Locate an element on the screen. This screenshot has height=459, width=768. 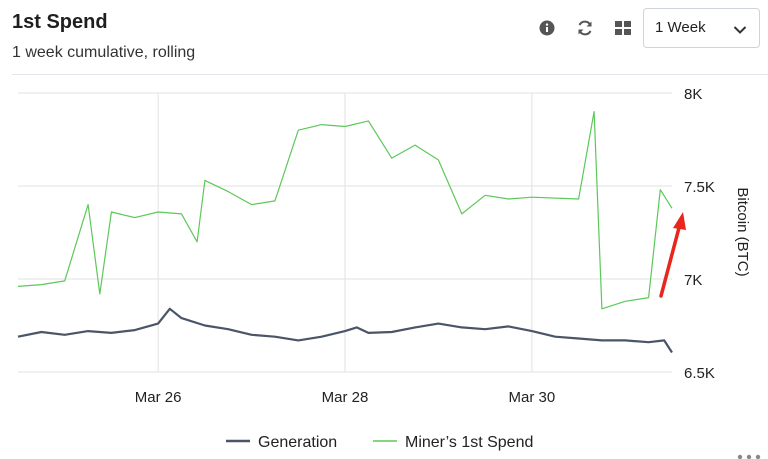
page-title: 1st Spend is located at coordinates (60, 22).